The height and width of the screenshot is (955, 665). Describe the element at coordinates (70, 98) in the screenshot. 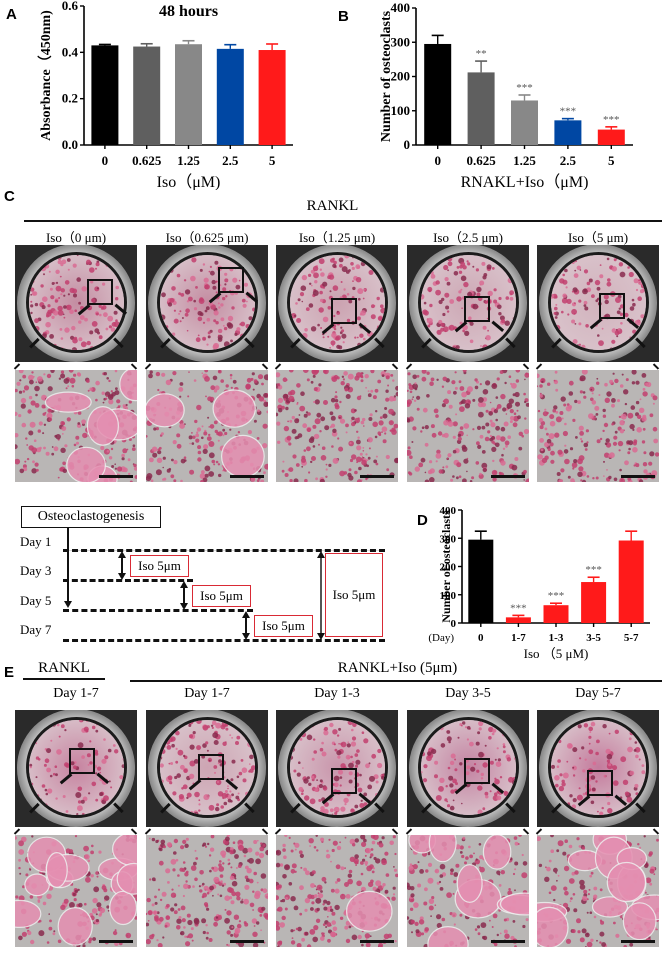

I see `svg-text: 0.2` at that location.